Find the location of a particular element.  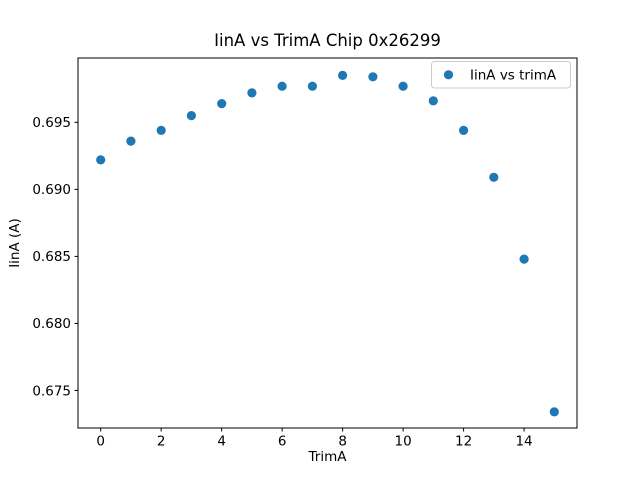

chart-title: IinA vs TrimA Chip 0x26299 is located at coordinates (327, 40).